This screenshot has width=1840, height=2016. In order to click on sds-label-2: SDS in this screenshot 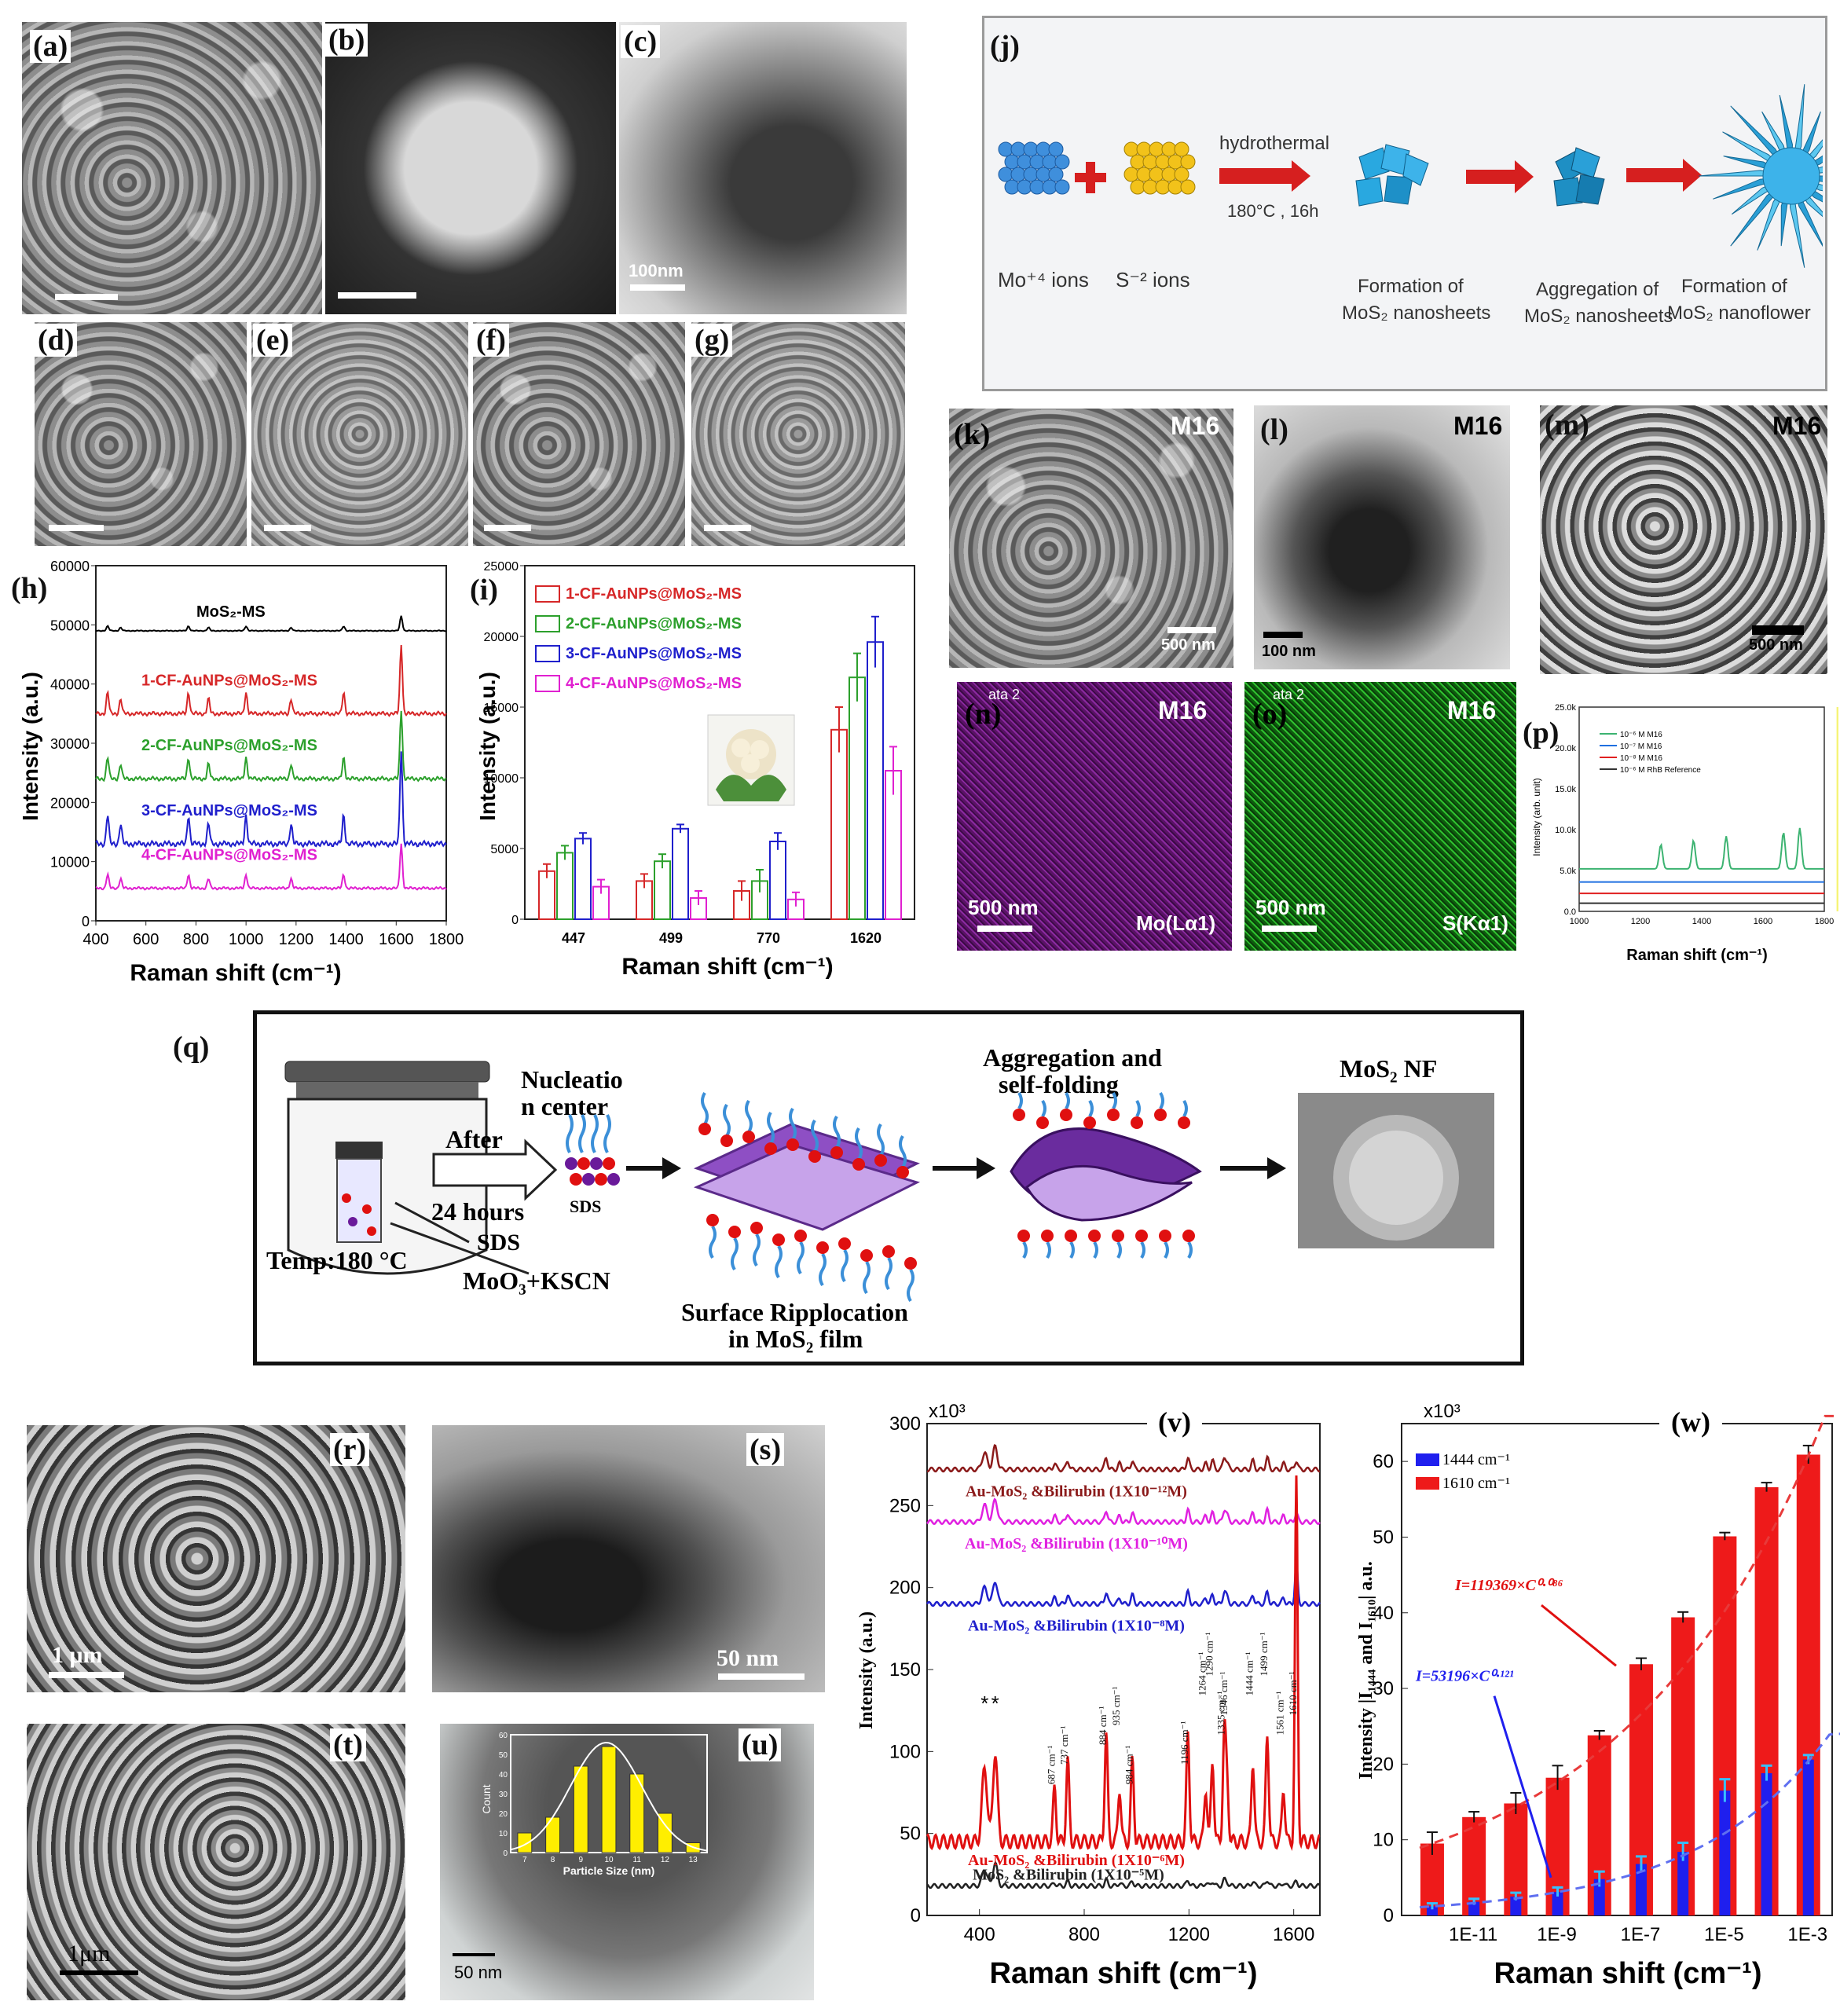, I will do `click(585, 1206)`.